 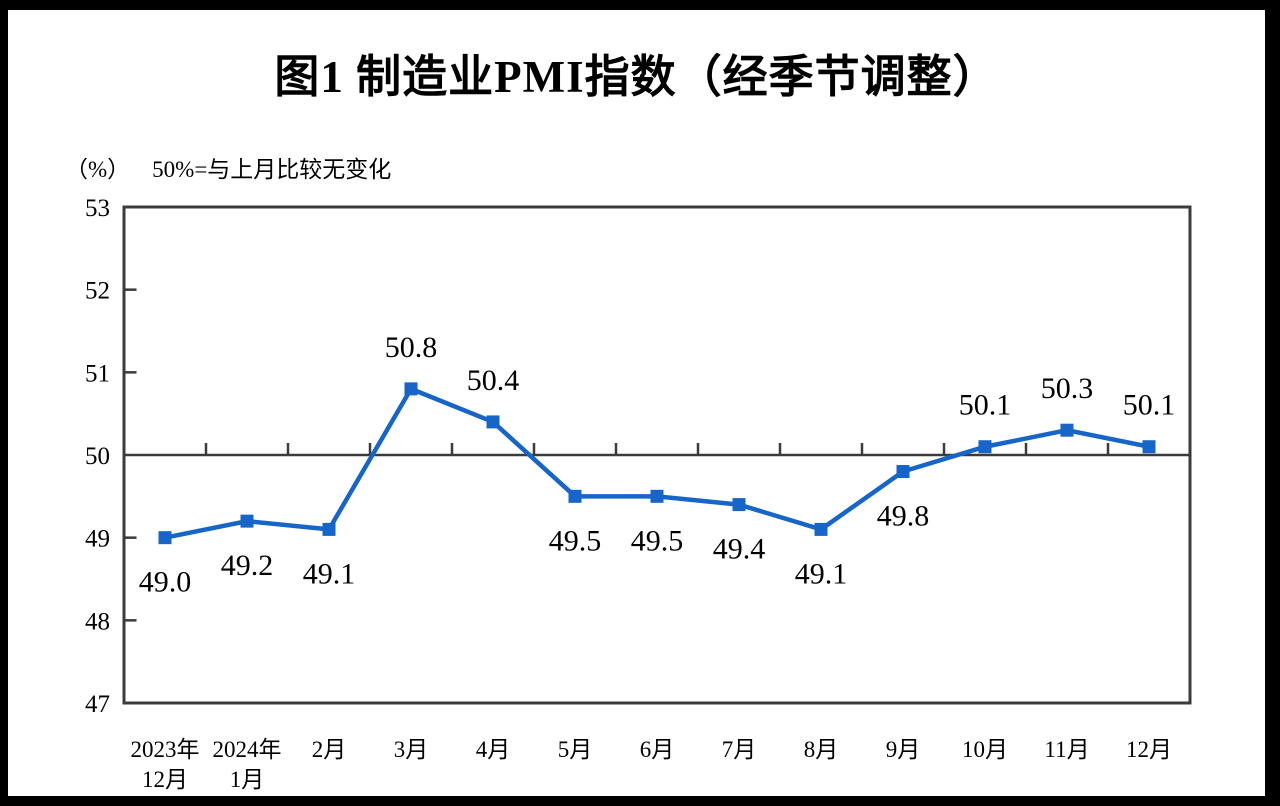 I want to click on data-point-label: 50.4, so click(x=493, y=380).